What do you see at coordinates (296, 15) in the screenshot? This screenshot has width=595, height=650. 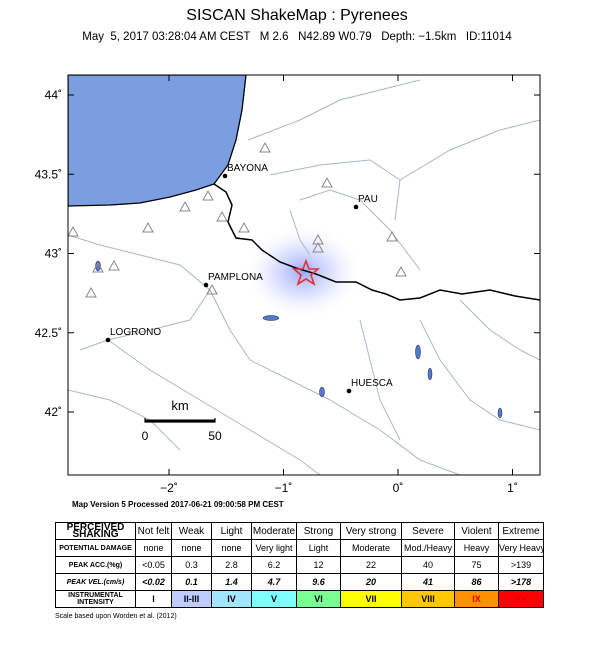 I see `title: SISCAN ShakeMap : Pyrenees` at bounding box center [296, 15].